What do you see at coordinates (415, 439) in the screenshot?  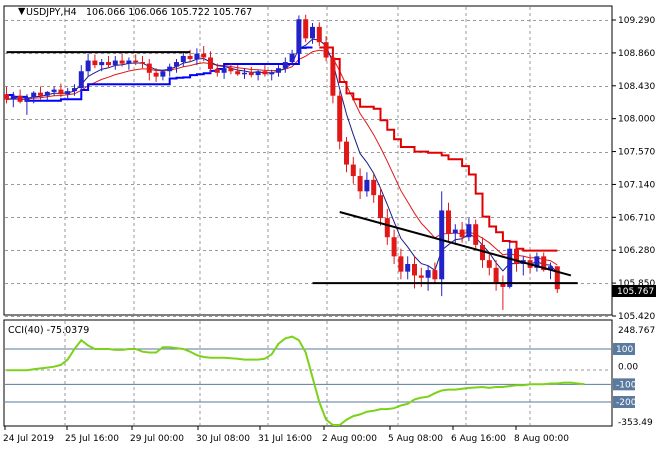 I see `time-tick-label: 5 Aug 08:00` at bounding box center [415, 439].